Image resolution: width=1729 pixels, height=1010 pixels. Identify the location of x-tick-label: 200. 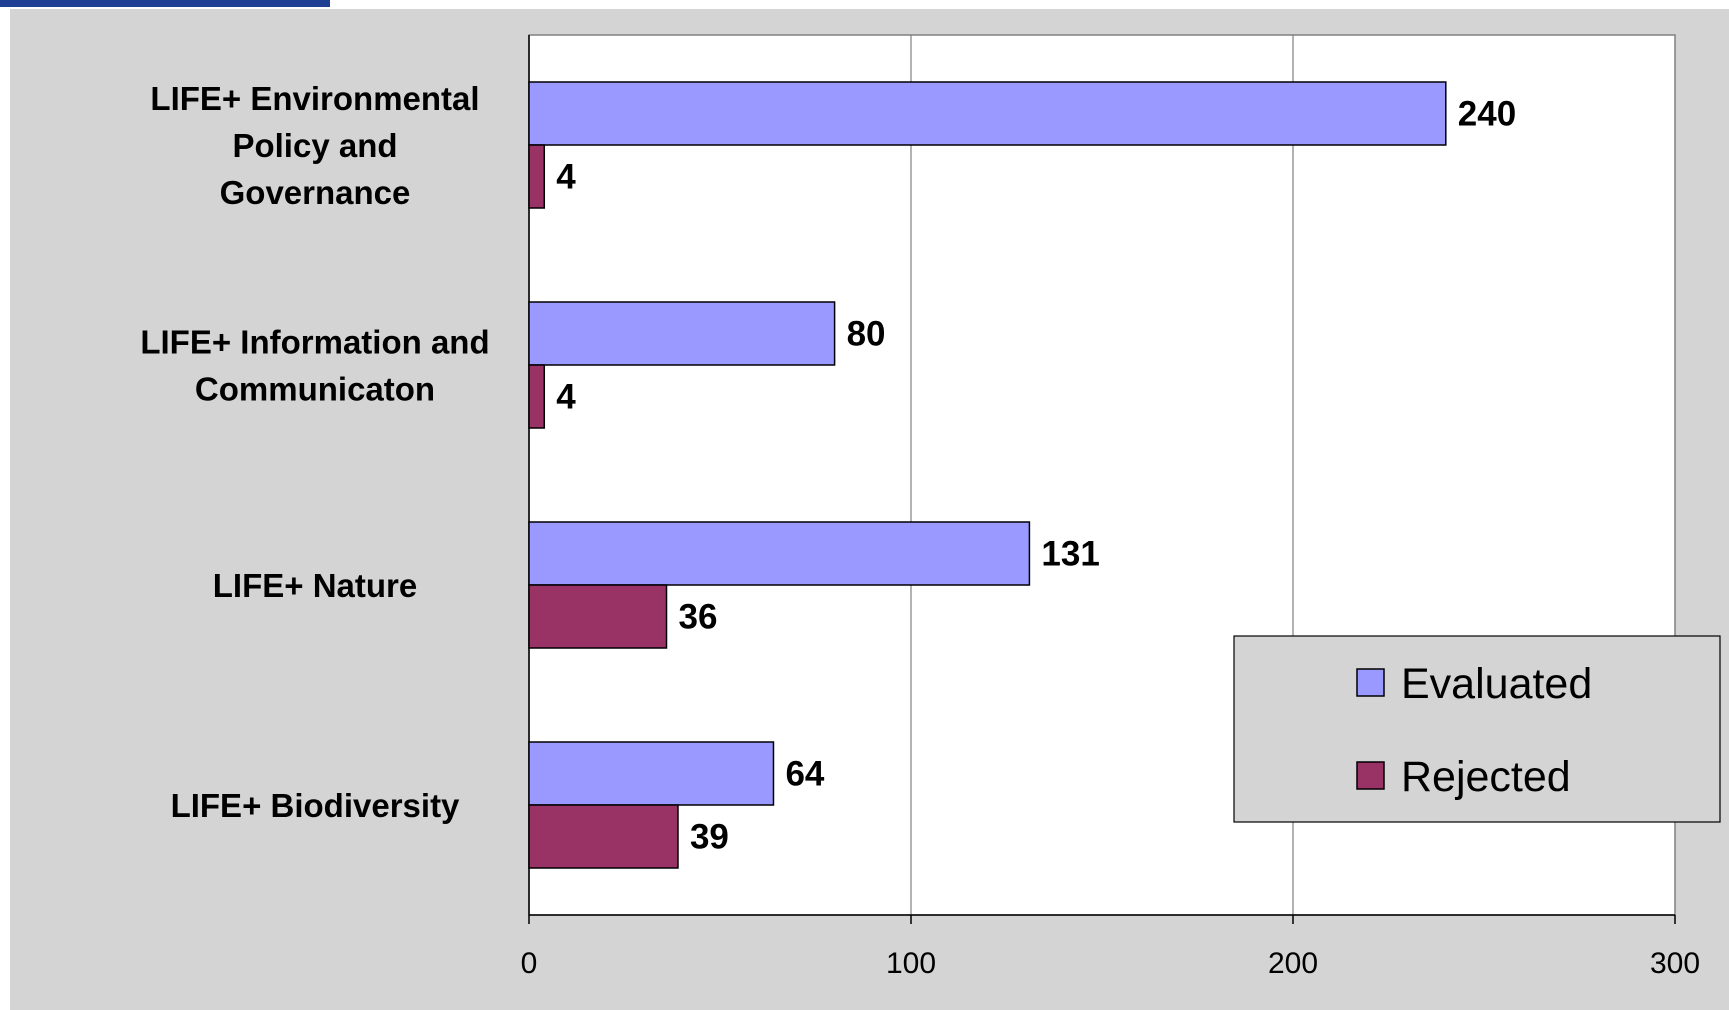
(1293, 963).